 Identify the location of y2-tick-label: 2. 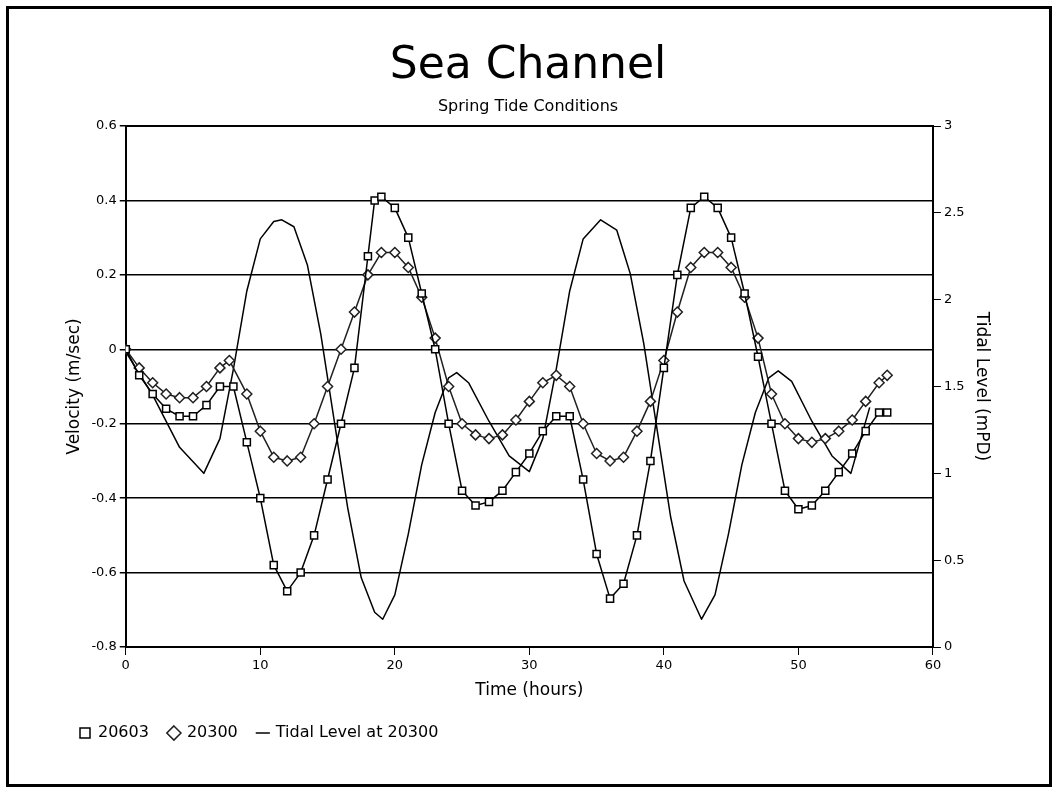
(948, 299).